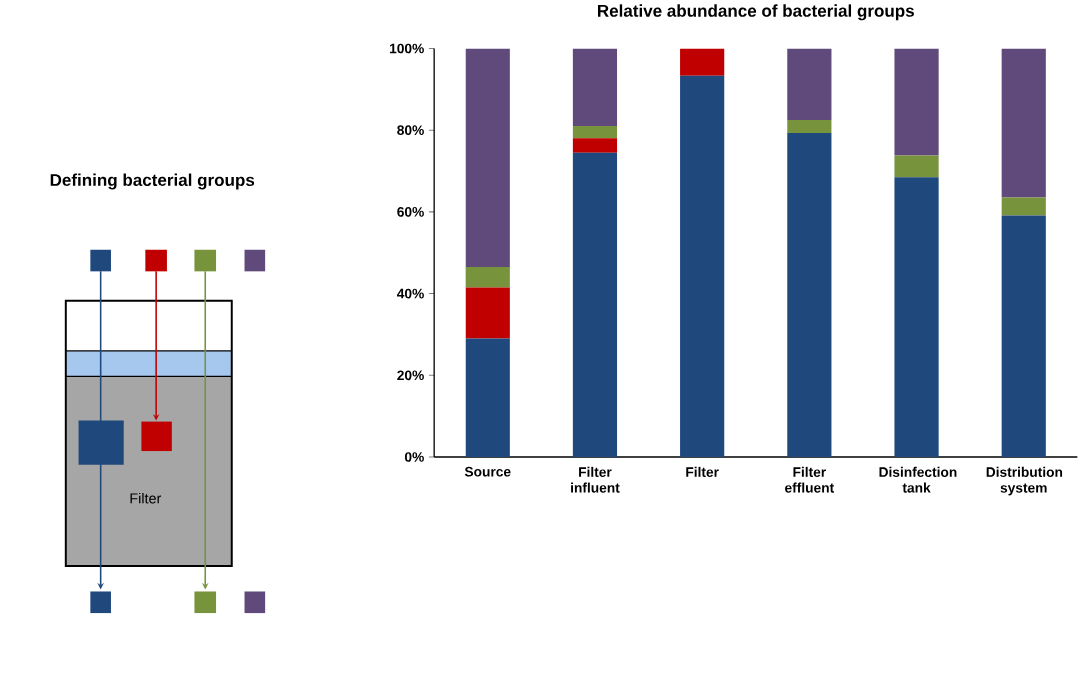 This screenshot has height=686, width=1078. Describe the element at coordinates (410, 212) in the screenshot. I see `y-tick-label: 60%` at that location.